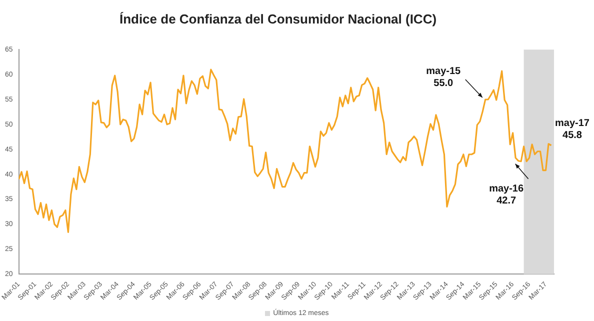 The height and width of the screenshot is (321, 594). I want to click on chart-title: Índice de Confianza del Consumidor Nacional (ICC), so click(278, 18).